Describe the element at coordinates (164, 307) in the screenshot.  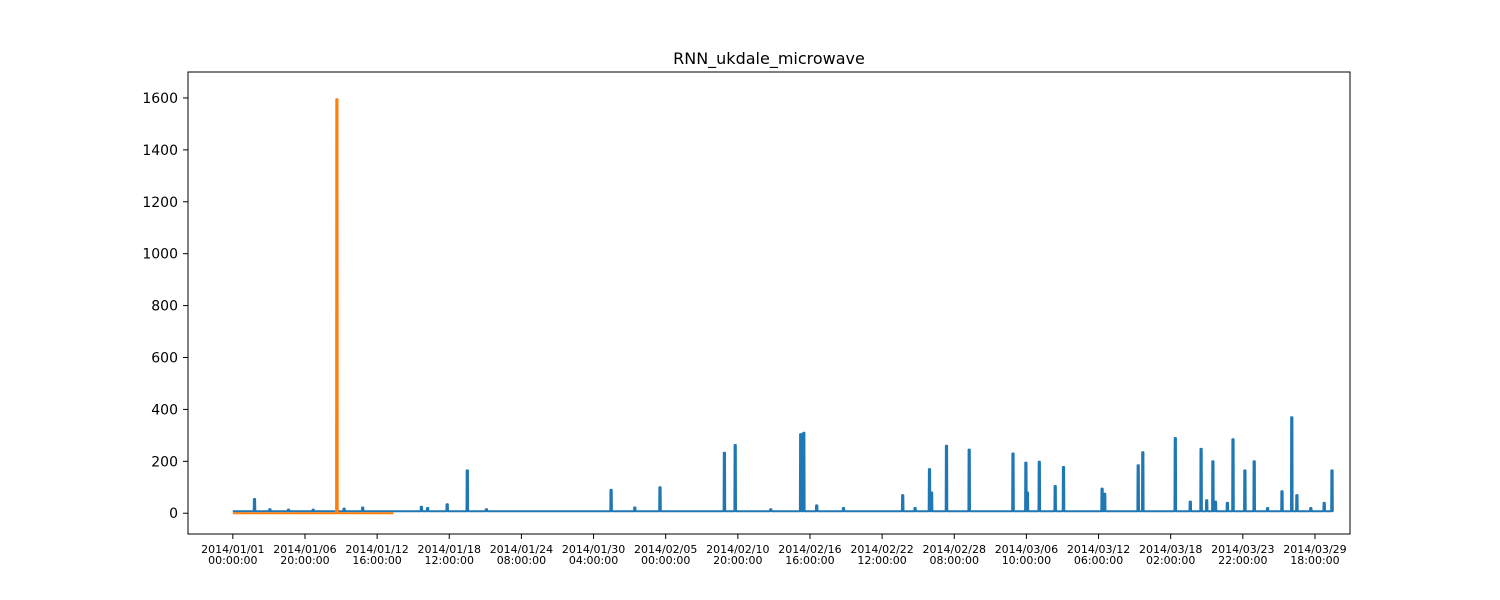
I see `y-tick-label: 800` at that location.